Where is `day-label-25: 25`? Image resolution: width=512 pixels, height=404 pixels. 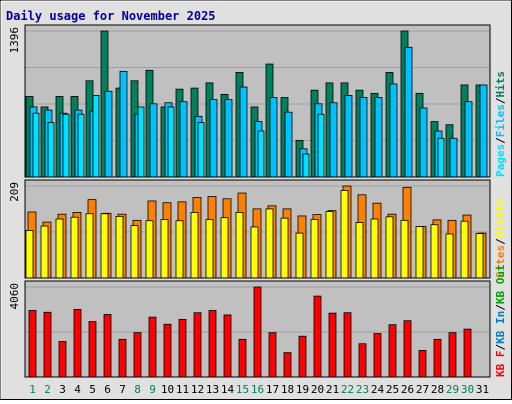
day-label-25: 25 is located at coordinates (392, 389).